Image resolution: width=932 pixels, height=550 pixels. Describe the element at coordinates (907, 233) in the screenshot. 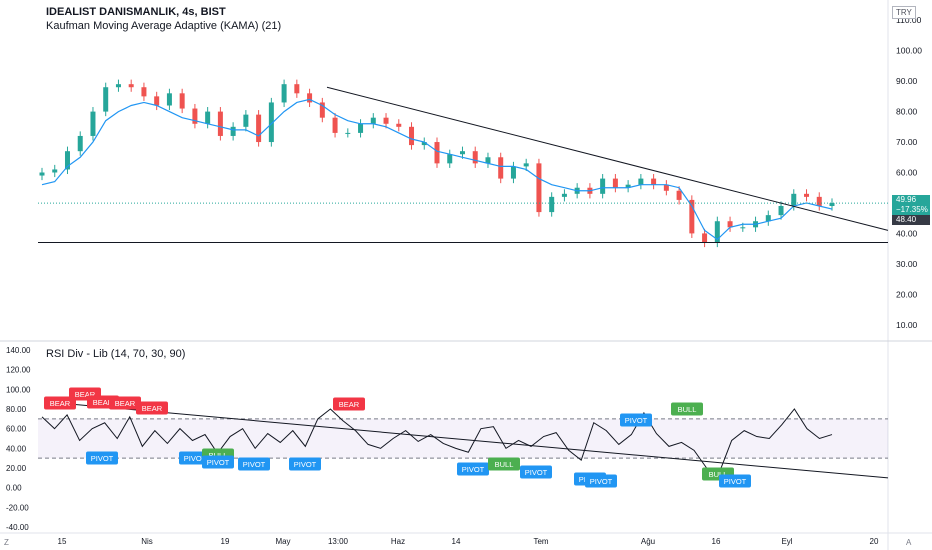

I see `price-tick-label: 40.00` at that location.